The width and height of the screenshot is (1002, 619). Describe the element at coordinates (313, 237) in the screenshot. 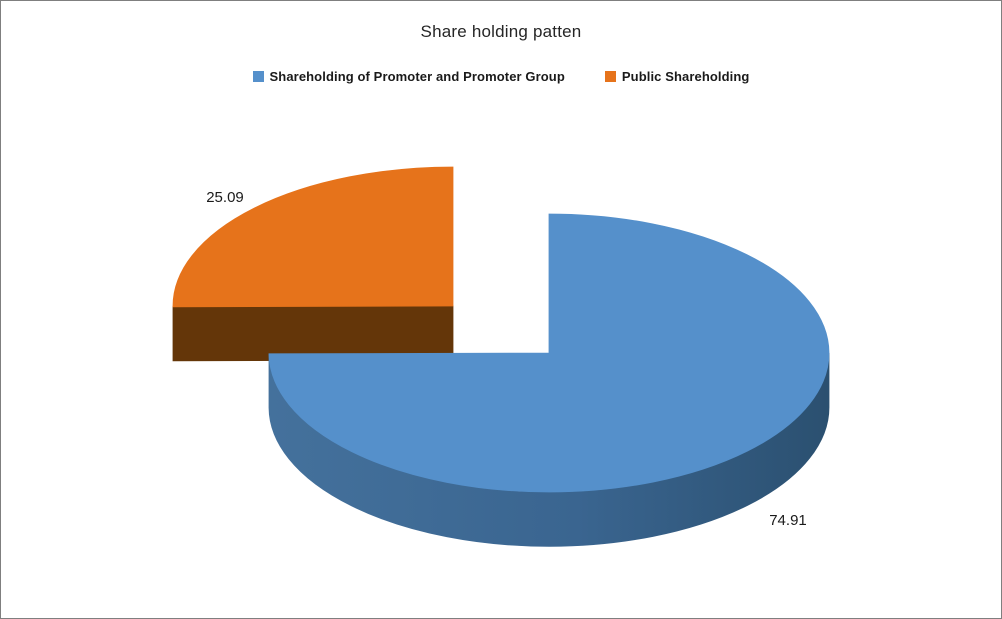

I see `pie-slice-public-top` at that location.